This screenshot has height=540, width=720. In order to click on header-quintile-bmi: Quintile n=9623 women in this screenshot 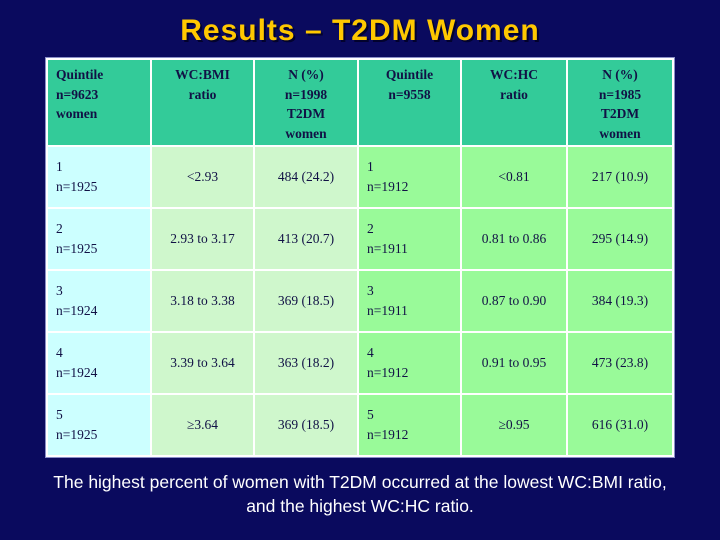, I will do `click(99, 102)`.